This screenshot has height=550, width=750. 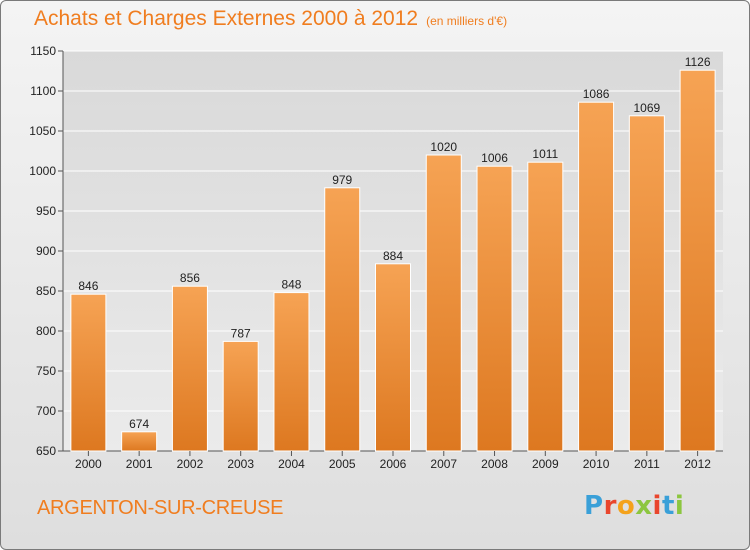 What do you see at coordinates (644, 506) in the screenshot?
I see `logo-letter: x` at bounding box center [644, 506].